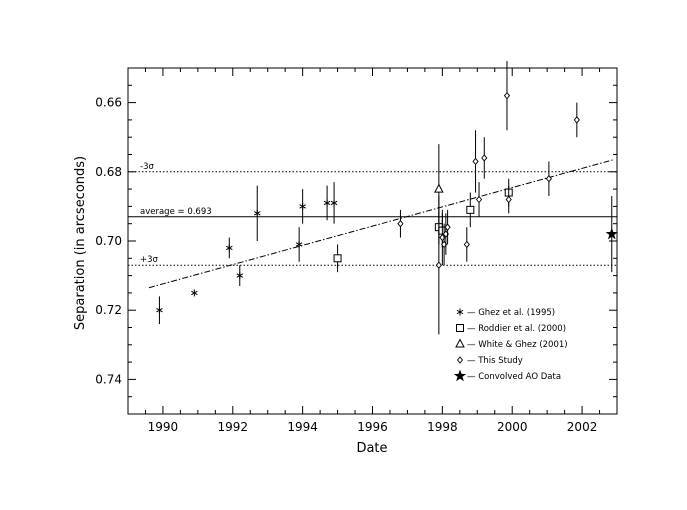  Describe the element at coordinates (512, 427) in the screenshot. I see `x-tick-label: 2000` at that location.